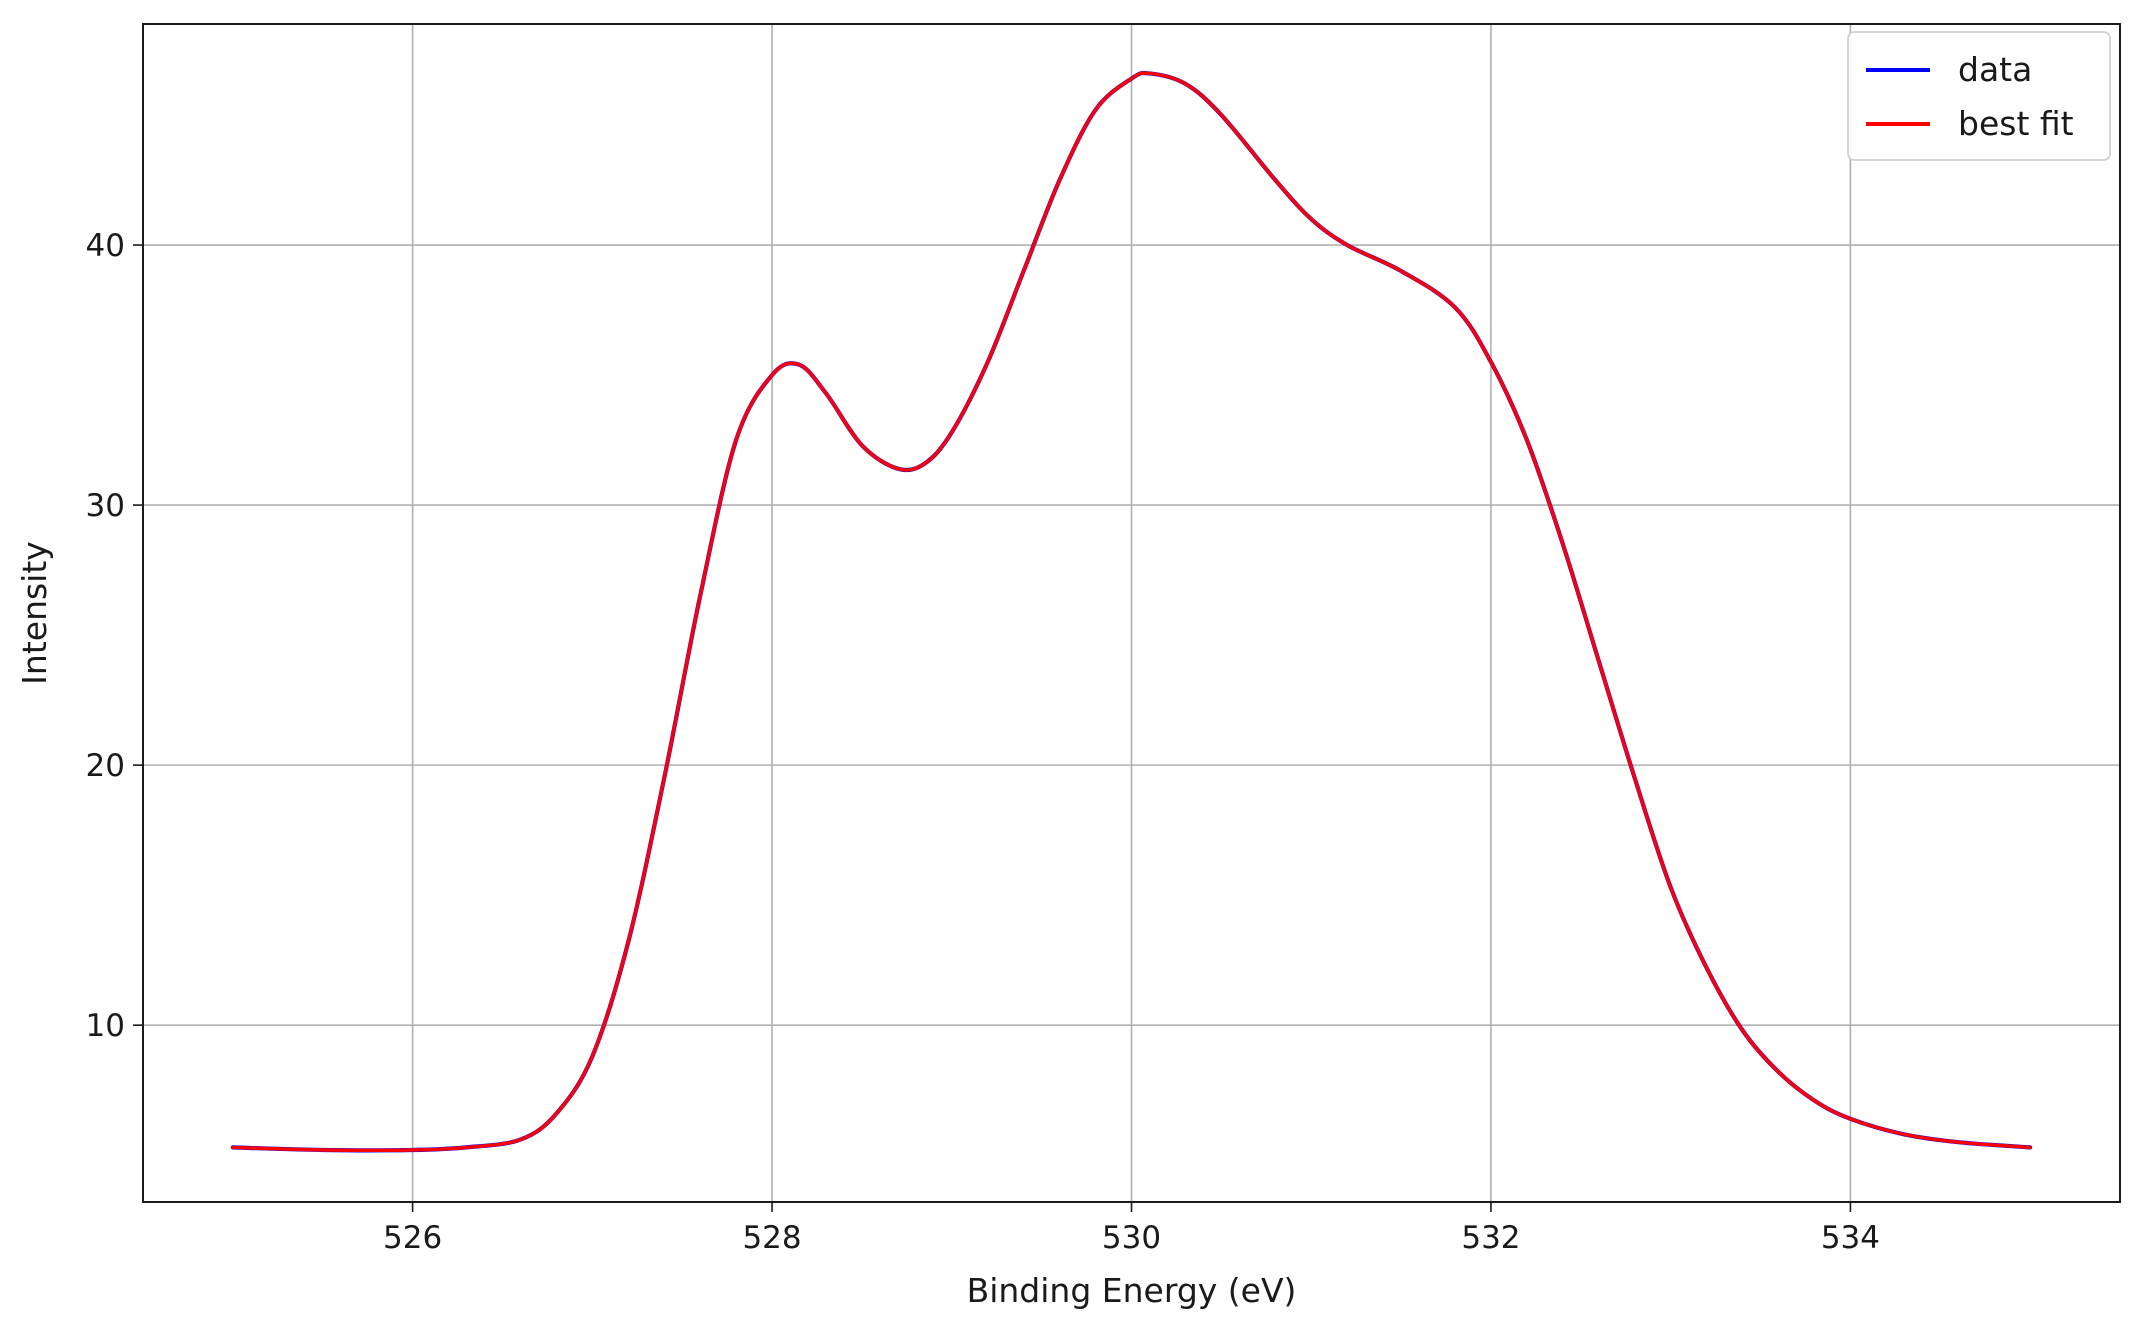 The height and width of the screenshot is (1328, 2131). What do you see at coordinates (1131, 1238) in the screenshot?
I see `x-tick-label: 530` at bounding box center [1131, 1238].